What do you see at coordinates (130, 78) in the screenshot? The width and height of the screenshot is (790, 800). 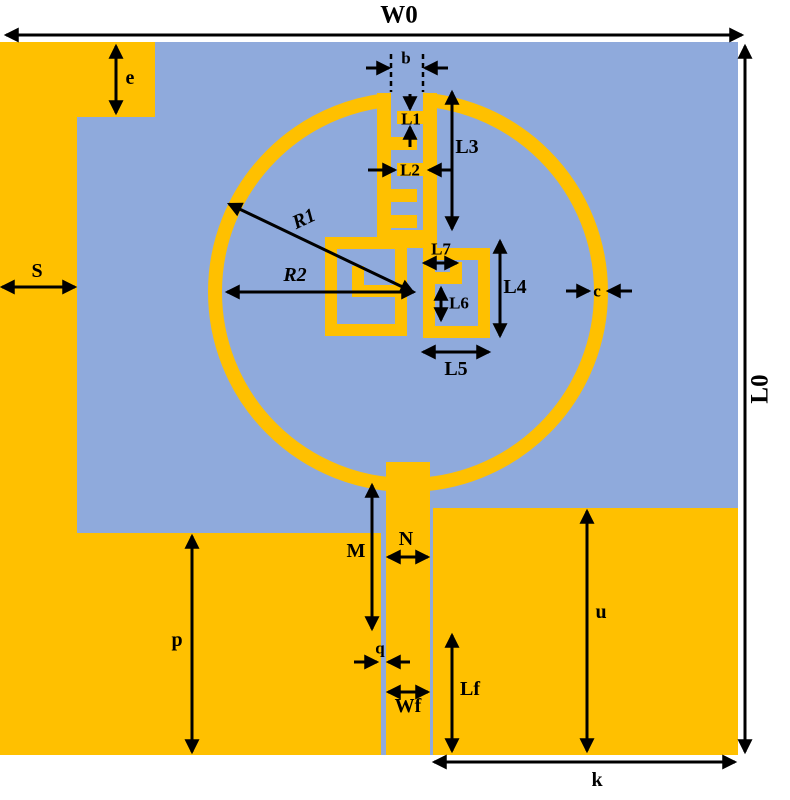 I see `label-e: e` at bounding box center [130, 78].